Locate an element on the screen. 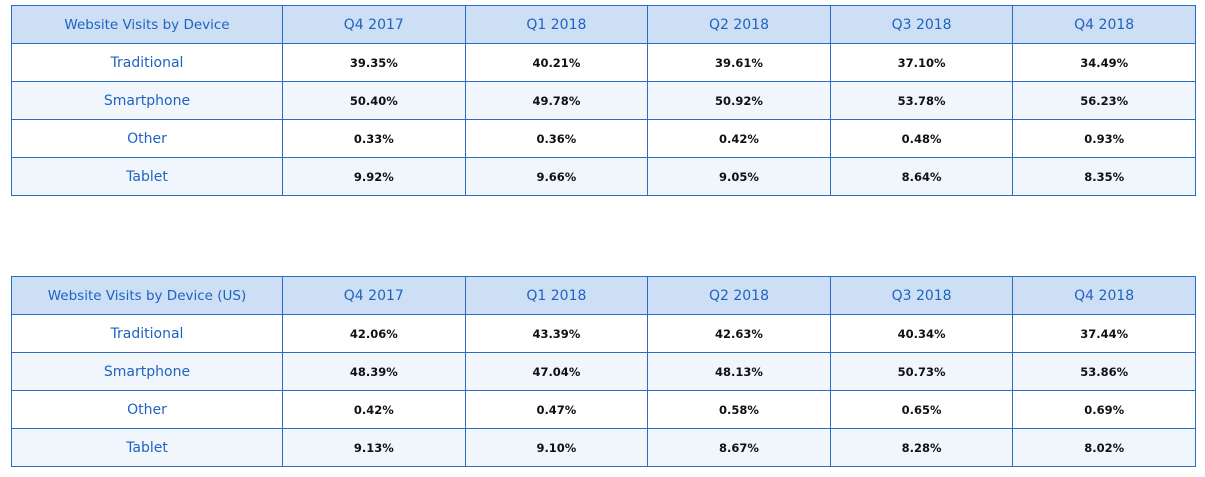 Image resolution: width=1205 pixels, height=477 pixels. value-cell: 9.66% is located at coordinates (556, 176).